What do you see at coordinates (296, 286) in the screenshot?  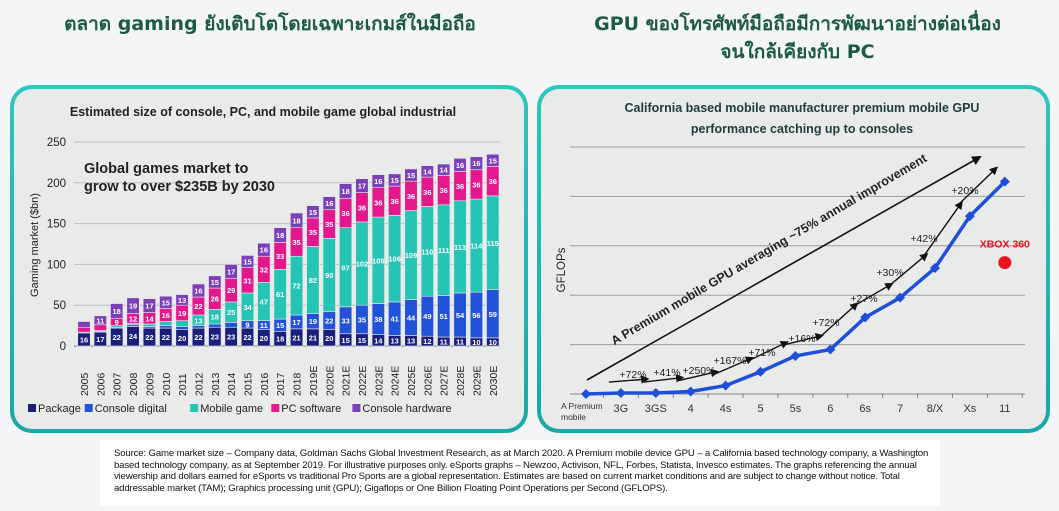 I see `bar-value-label: 72` at bounding box center [296, 286].